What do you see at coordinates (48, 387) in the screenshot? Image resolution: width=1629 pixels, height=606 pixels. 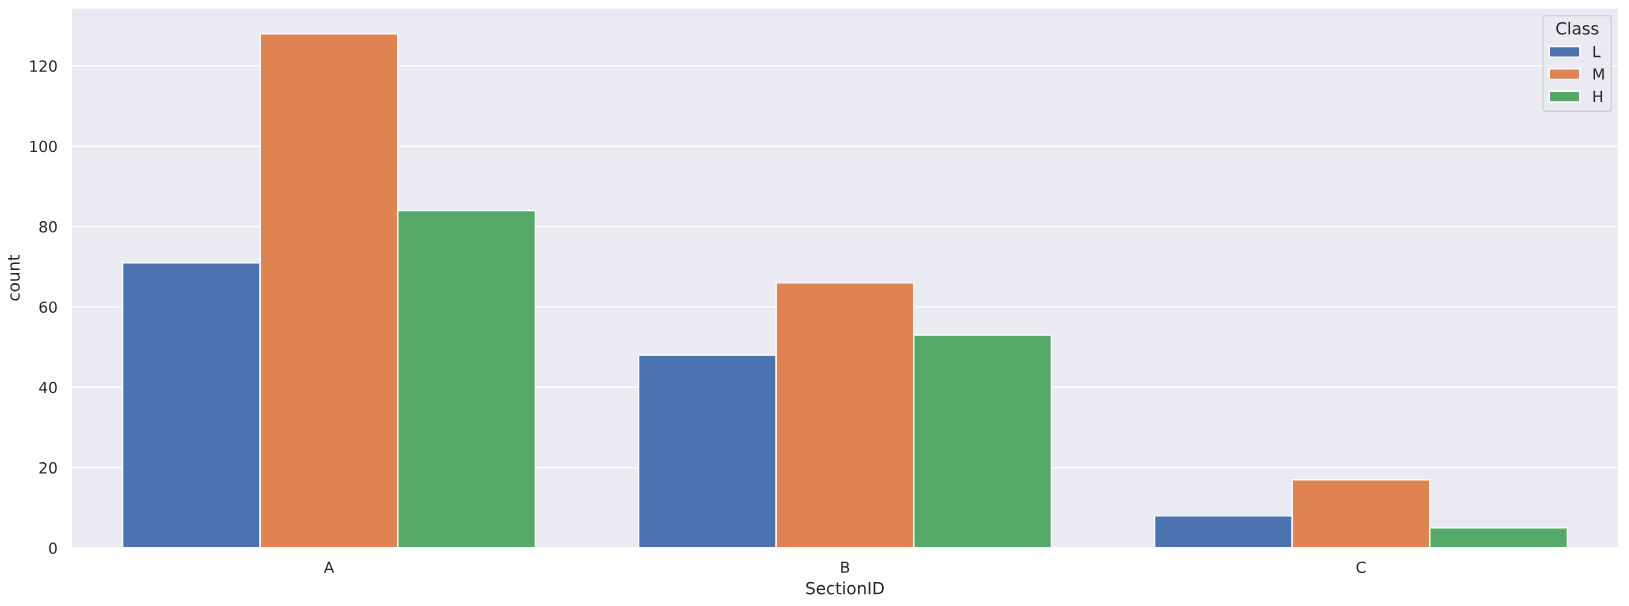 I see `y-tick-label: 40` at bounding box center [48, 387].